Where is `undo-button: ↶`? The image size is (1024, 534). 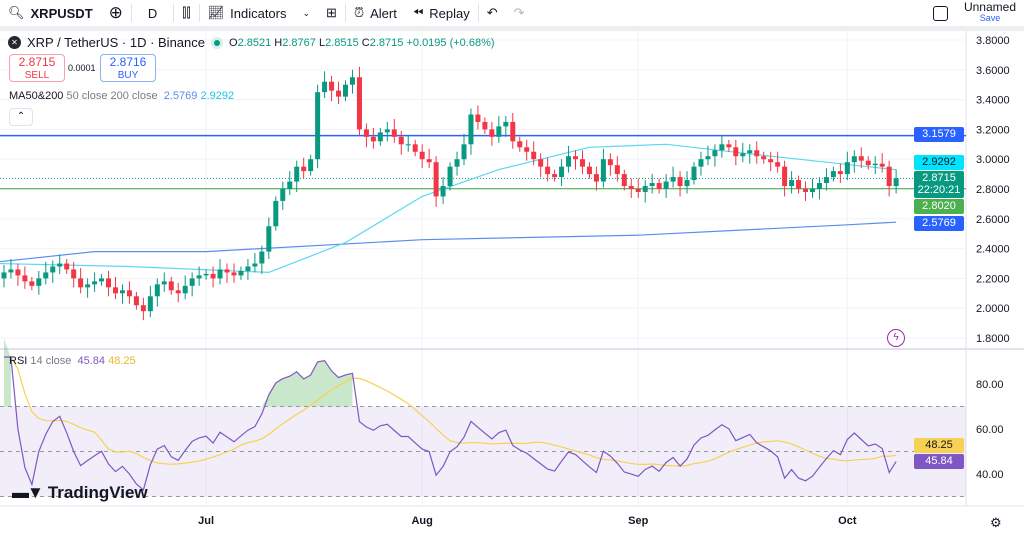 undo-button: ↶ is located at coordinates (492, 13).